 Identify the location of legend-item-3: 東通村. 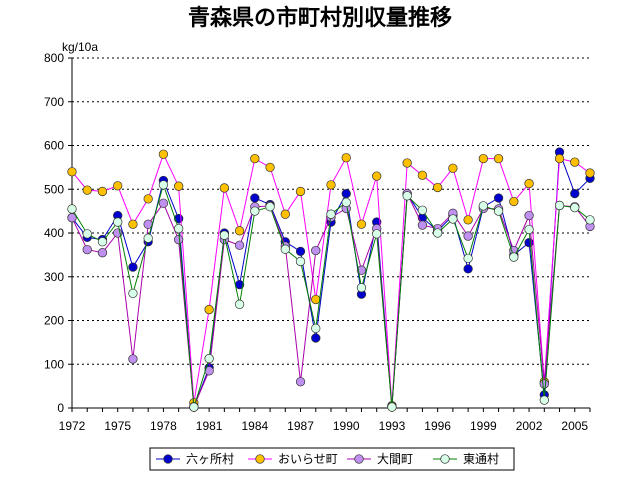
(466, 459).